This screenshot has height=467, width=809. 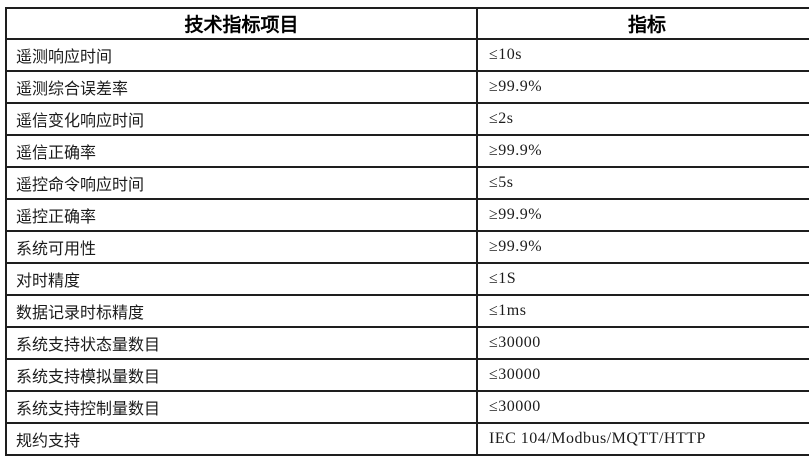 I want to click on value-cell: ≤1ms, so click(x=642, y=311).